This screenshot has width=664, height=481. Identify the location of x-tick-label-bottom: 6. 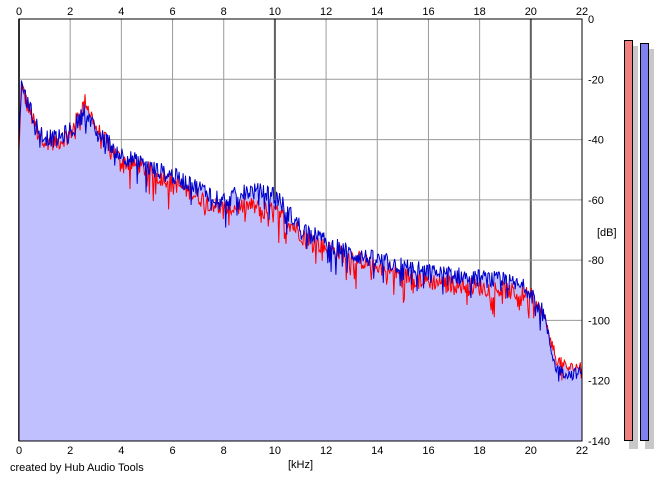
(172, 451).